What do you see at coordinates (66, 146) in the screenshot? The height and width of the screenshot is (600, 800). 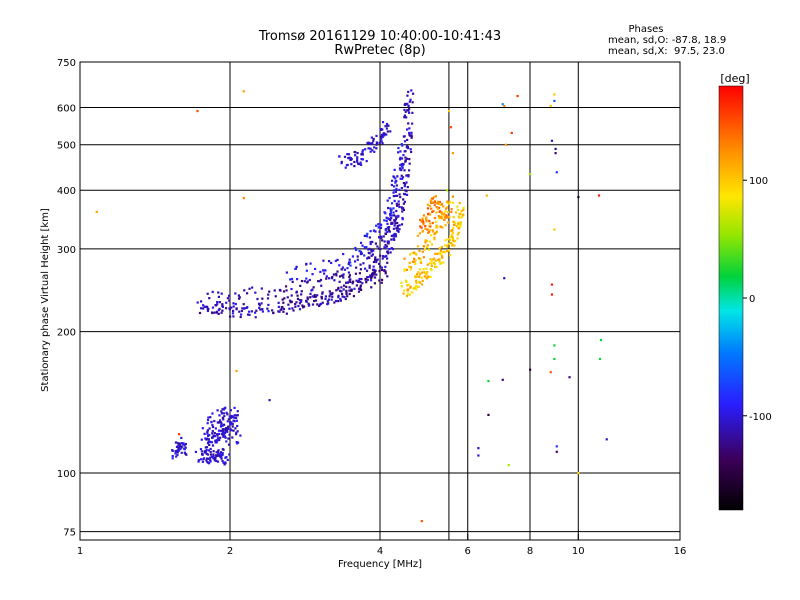 I see `y-tick-label: 500` at bounding box center [66, 146].